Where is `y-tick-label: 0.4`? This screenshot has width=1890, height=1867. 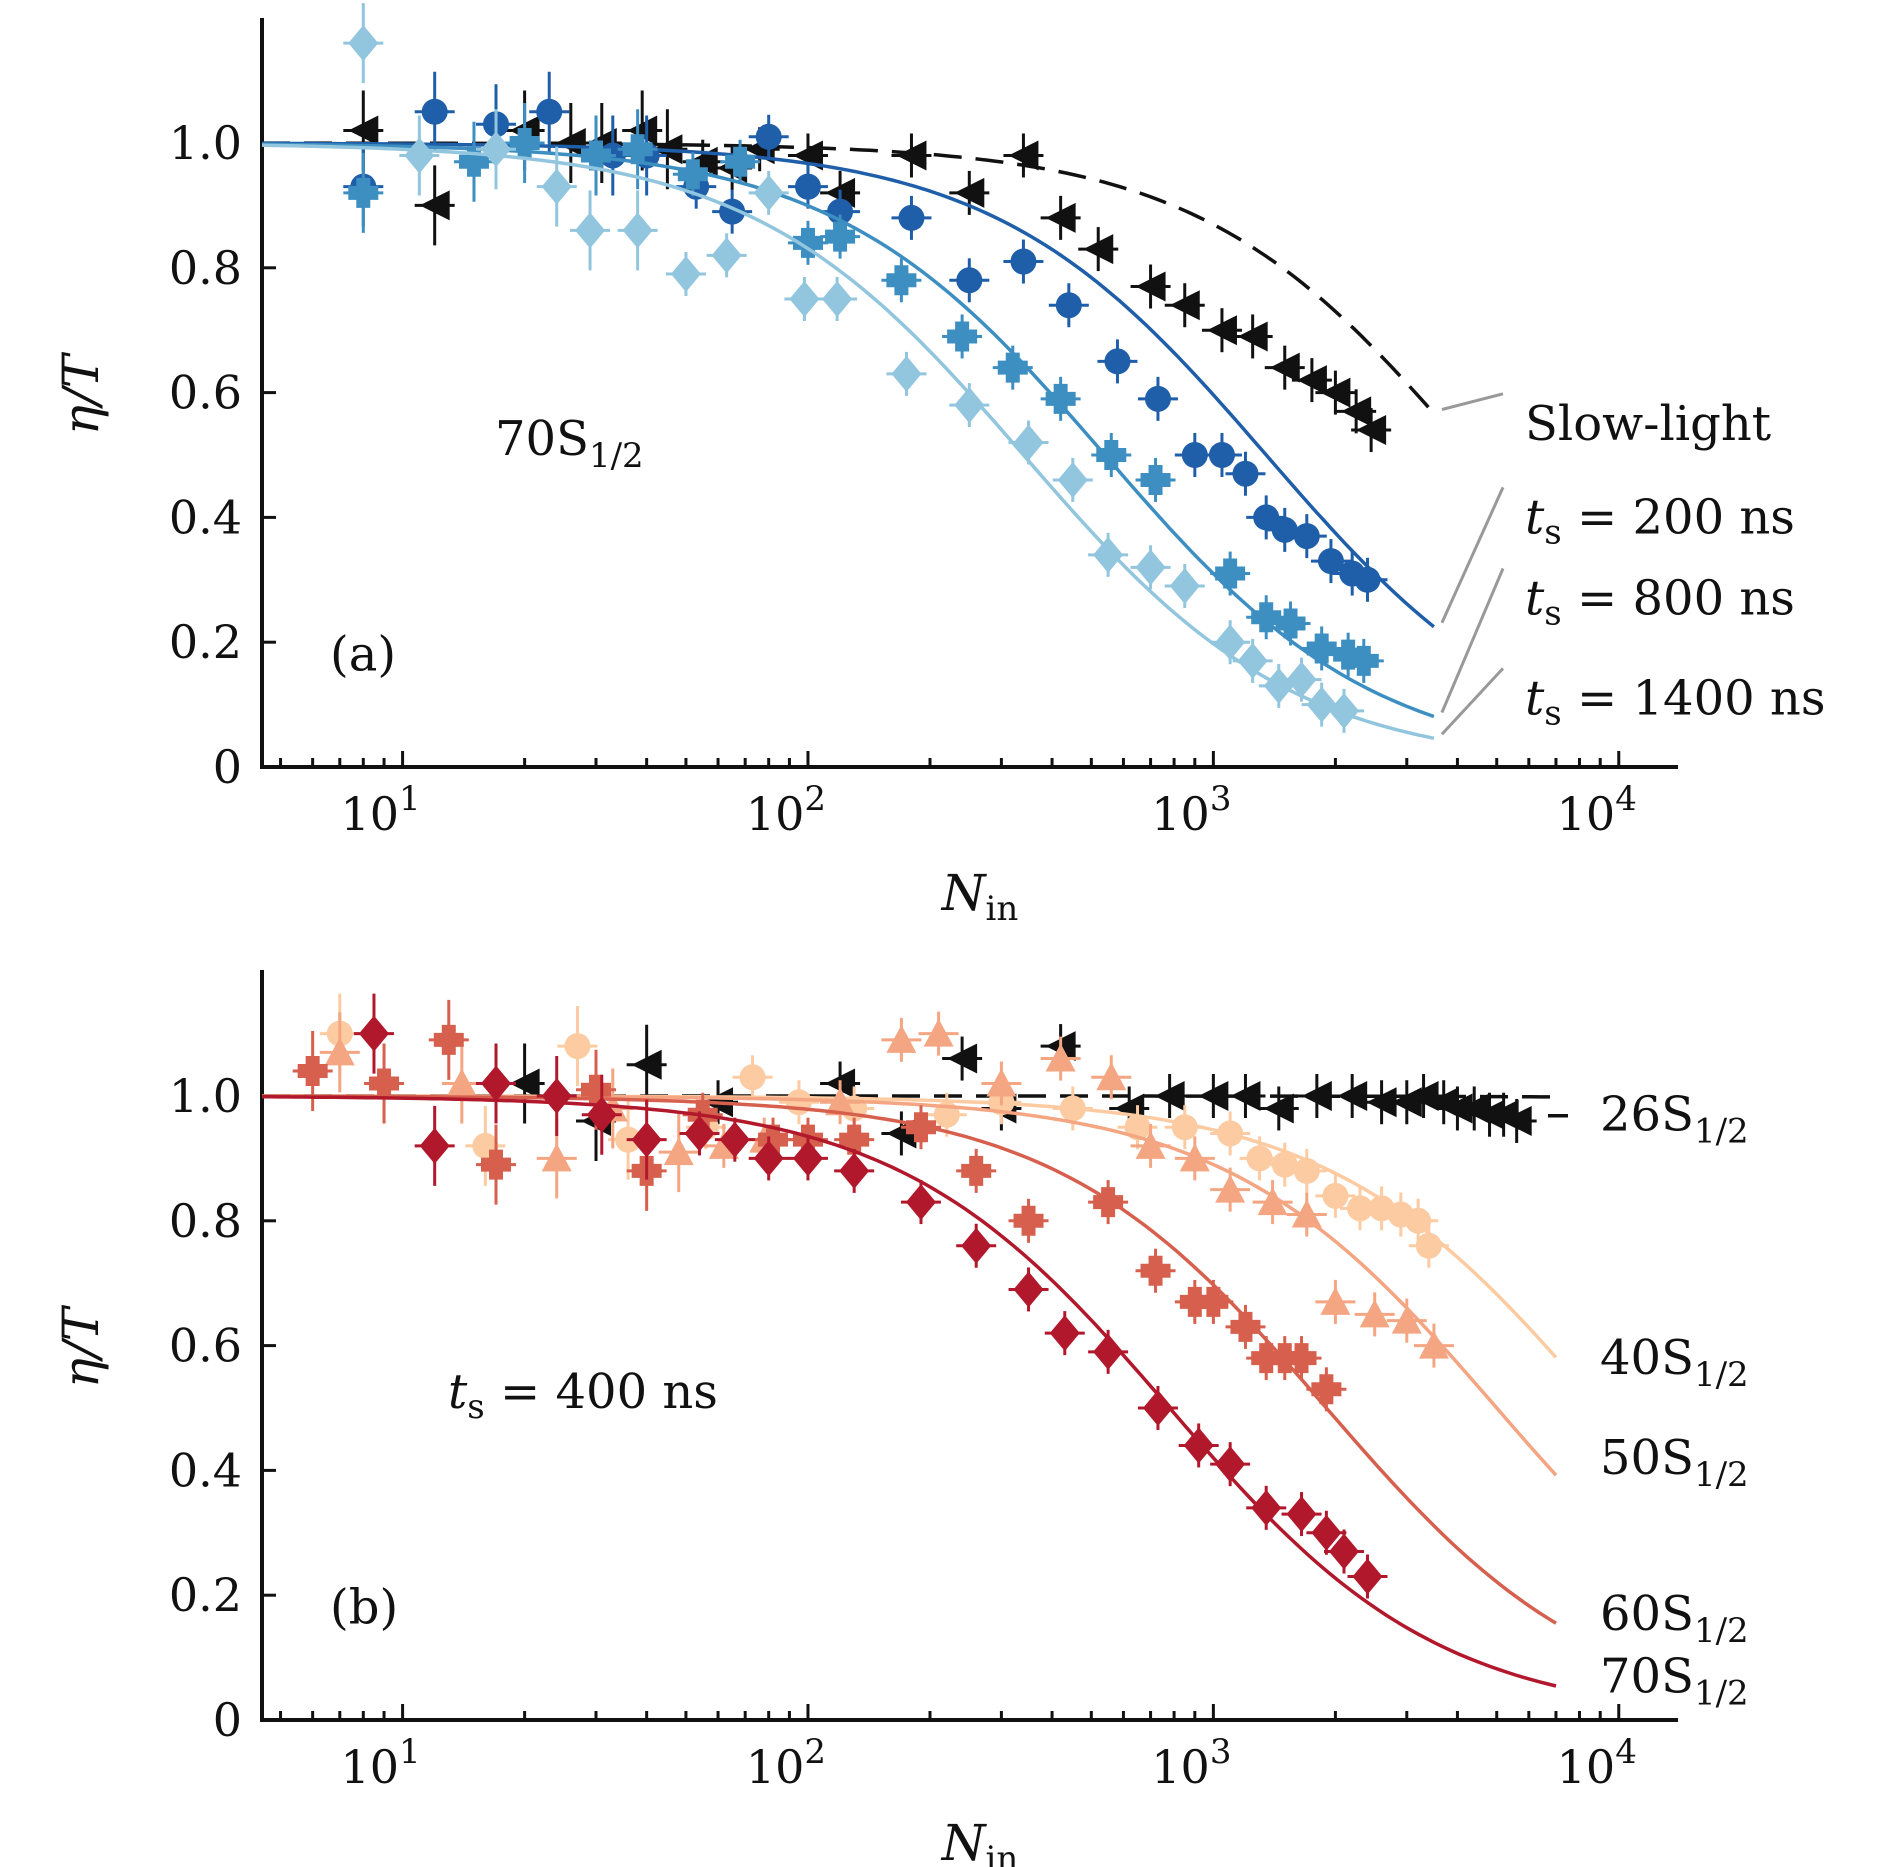
y-tick-label: 0.4 is located at coordinates (205, 517).